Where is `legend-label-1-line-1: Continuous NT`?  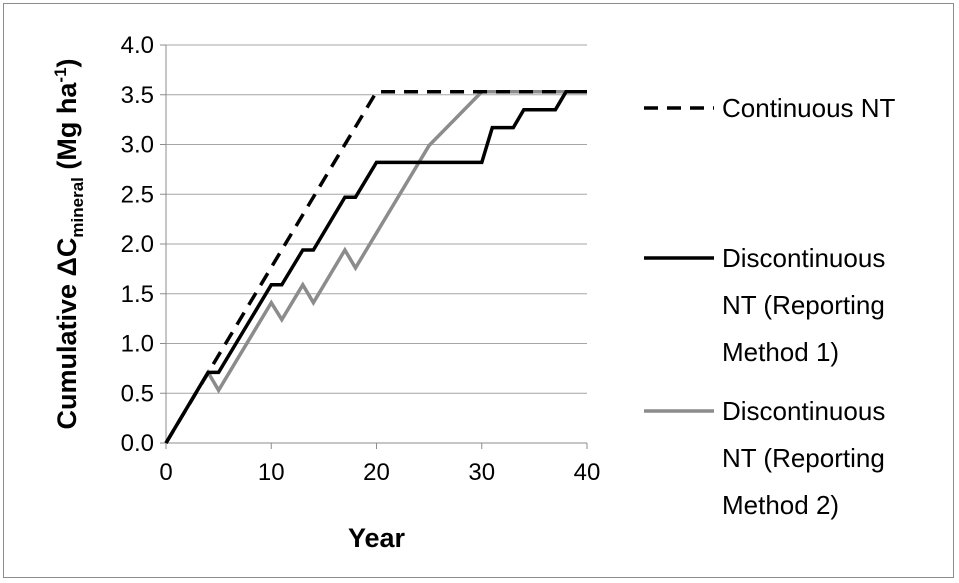
legend-label-1-line-1: Continuous NT is located at coordinates (809, 108).